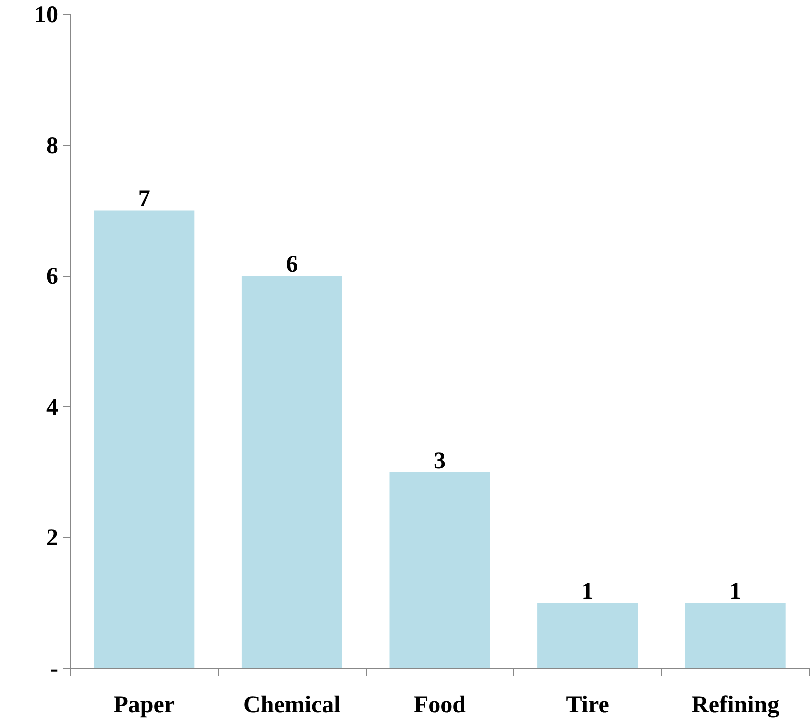 The image size is (811, 724). What do you see at coordinates (292, 265) in the screenshot?
I see `data-label: 6` at bounding box center [292, 265].